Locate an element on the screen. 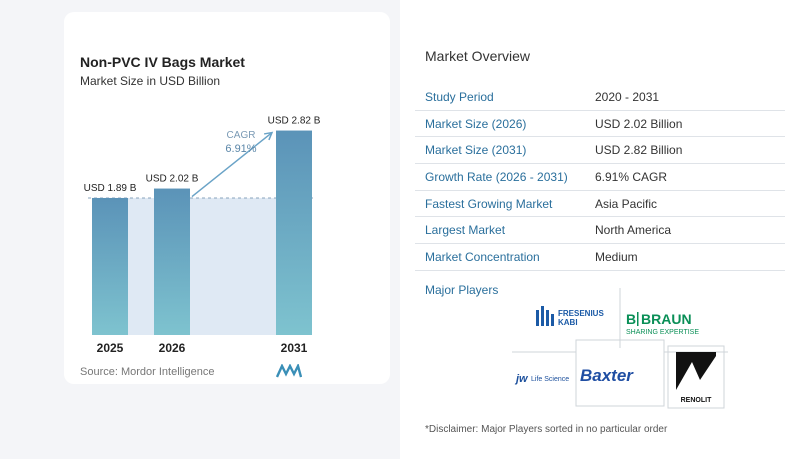 The image size is (800, 459). renolit-text: RENOLIT is located at coordinates (696, 400).